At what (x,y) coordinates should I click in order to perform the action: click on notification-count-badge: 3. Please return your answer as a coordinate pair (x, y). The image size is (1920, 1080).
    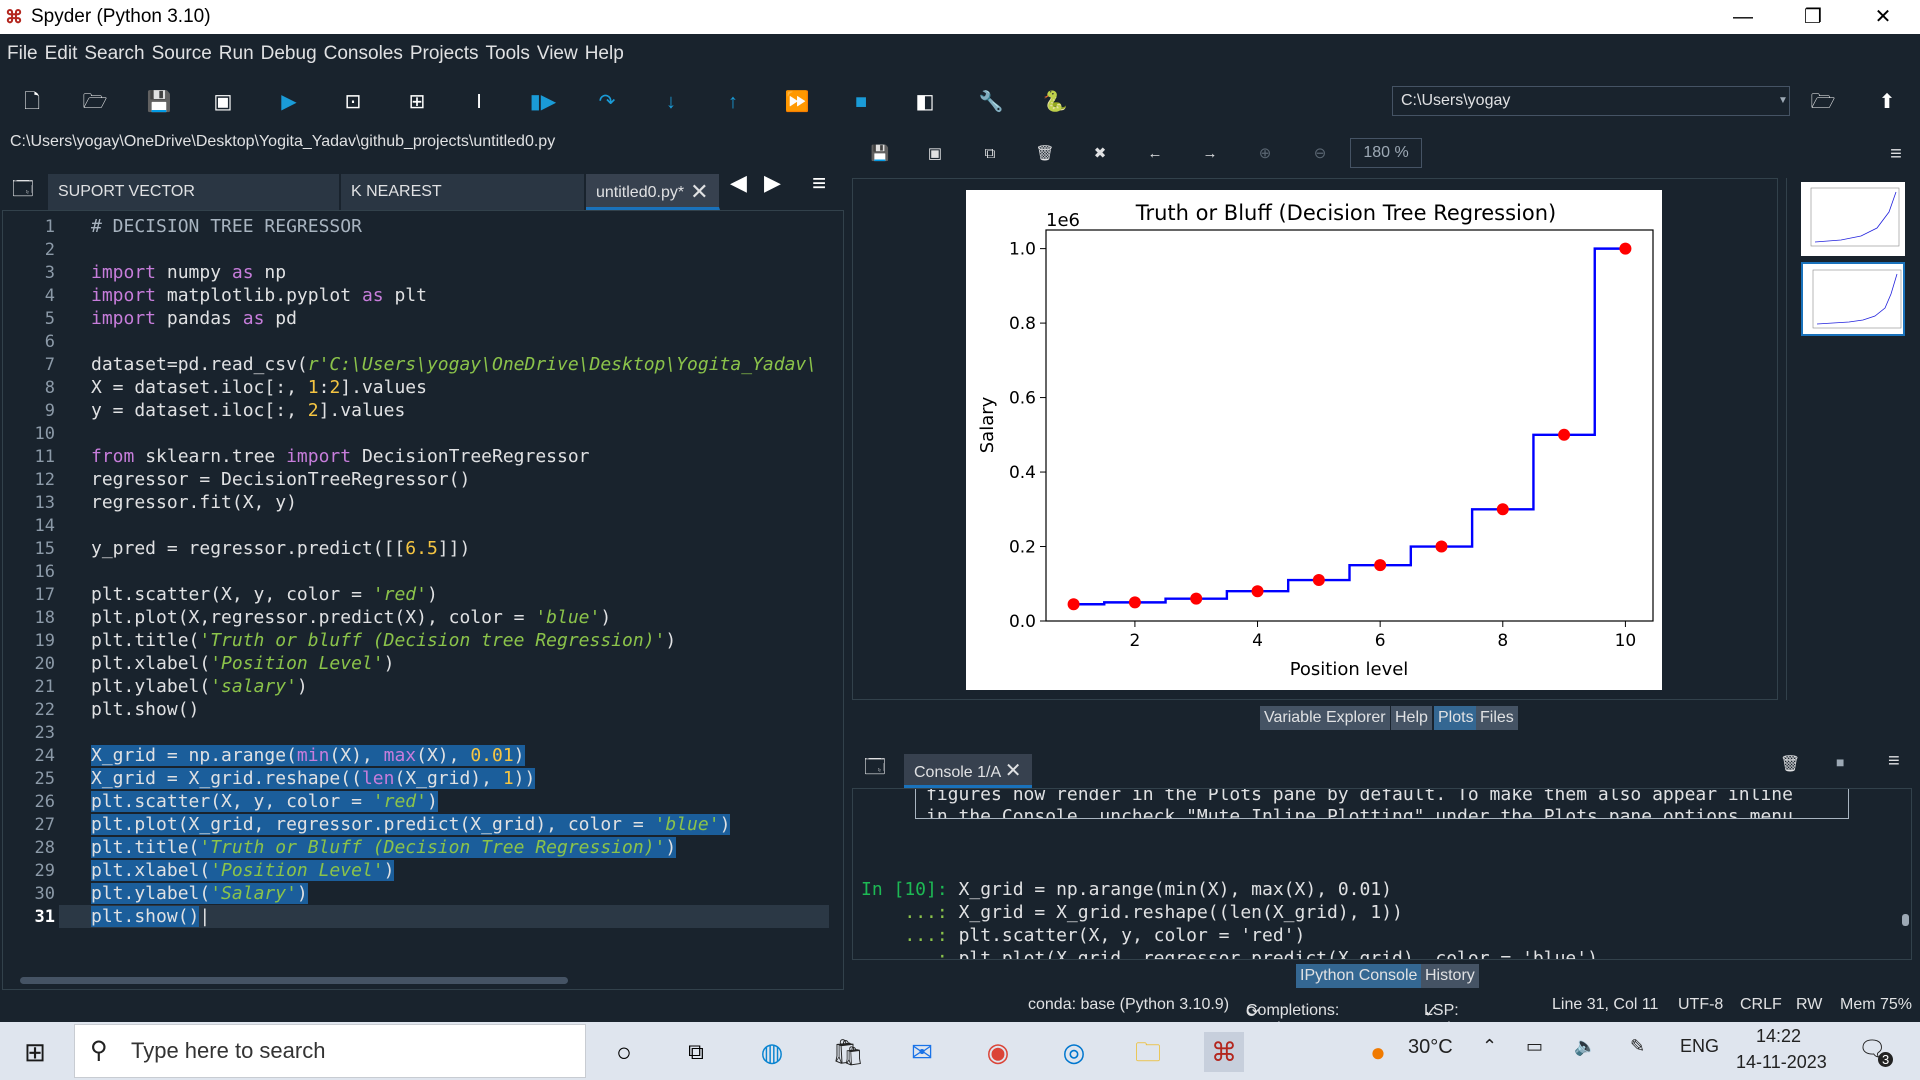
    Looking at the image, I should click on (1886, 1059).